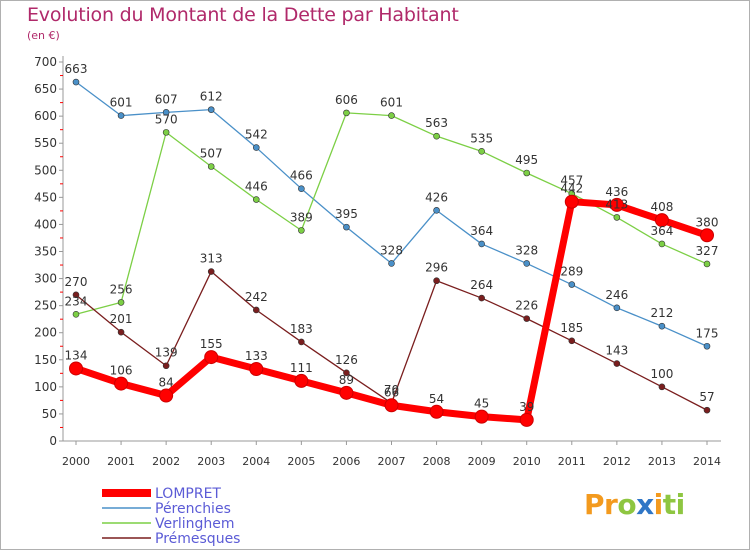 This screenshot has height=550, width=750. What do you see at coordinates (346, 100) in the screenshot?
I see `data-label: 606` at bounding box center [346, 100].